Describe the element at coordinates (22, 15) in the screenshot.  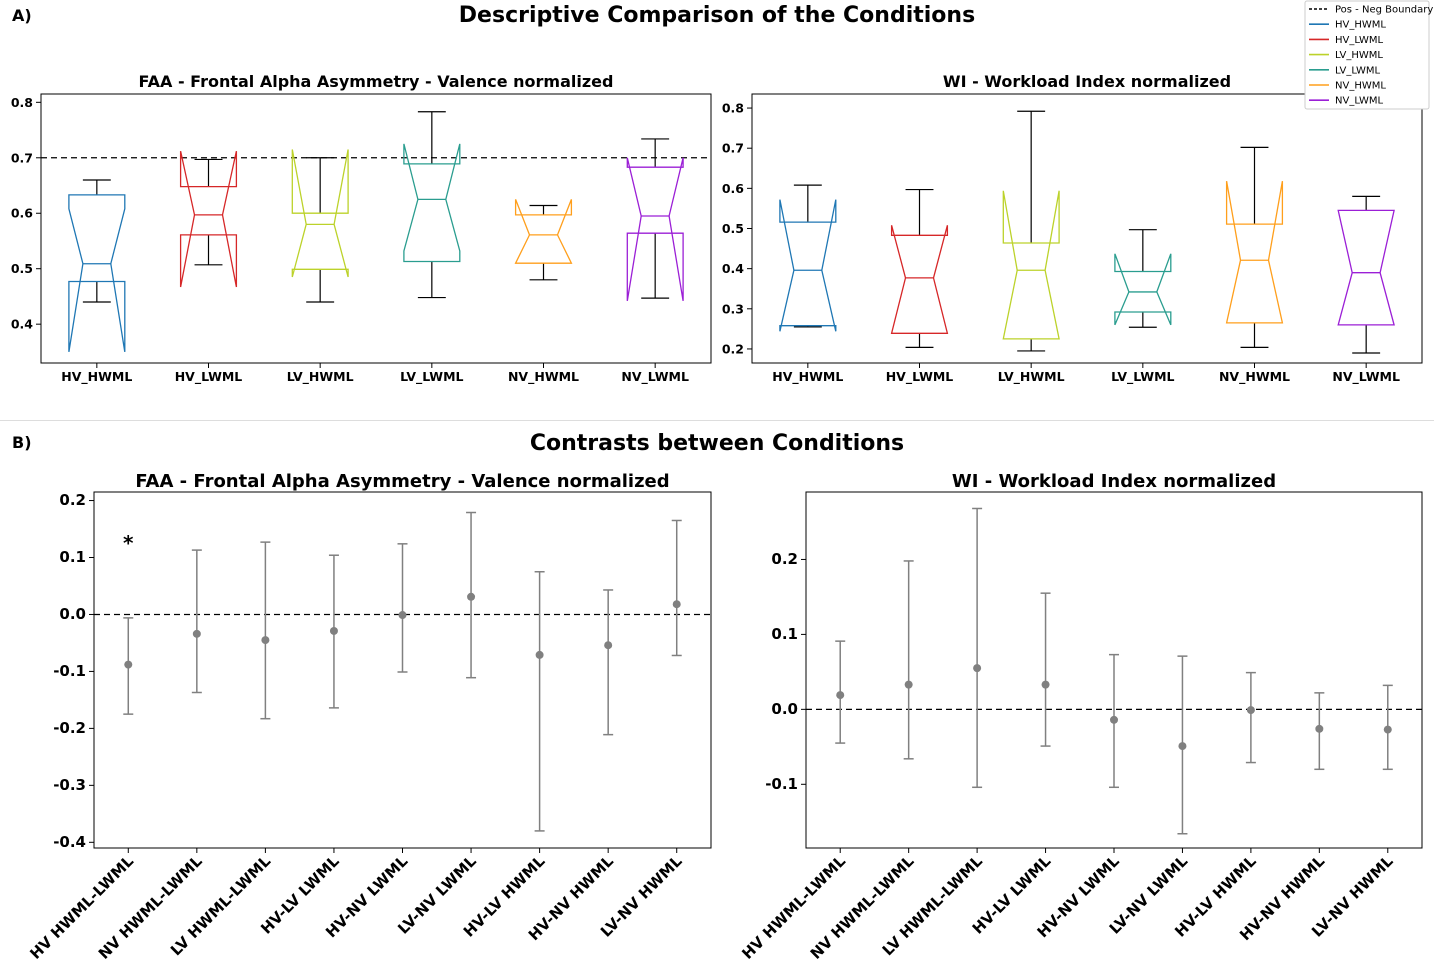
I see `panel-label-a: A)` at that location.